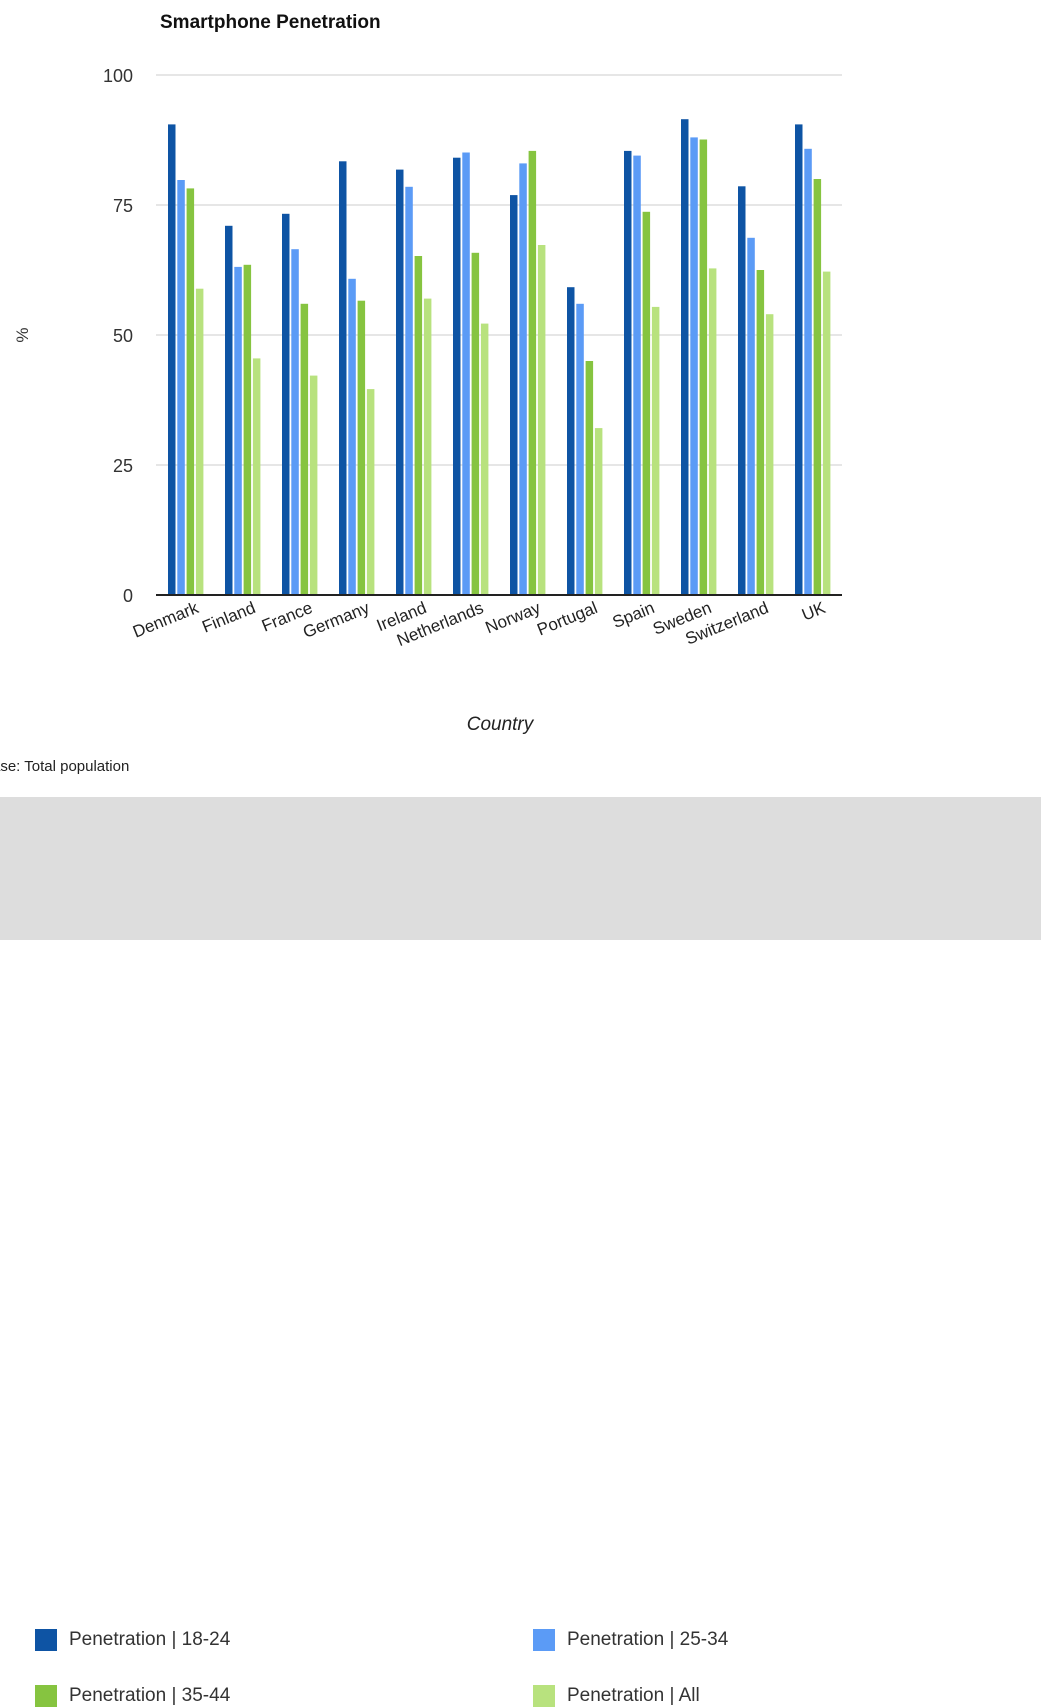  I want to click on x-axis-label: Country, so click(501, 724).